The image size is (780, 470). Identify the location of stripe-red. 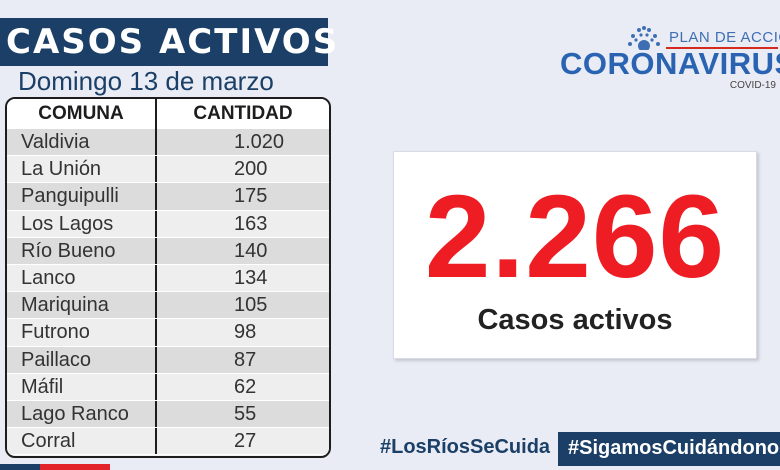
(75, 467).